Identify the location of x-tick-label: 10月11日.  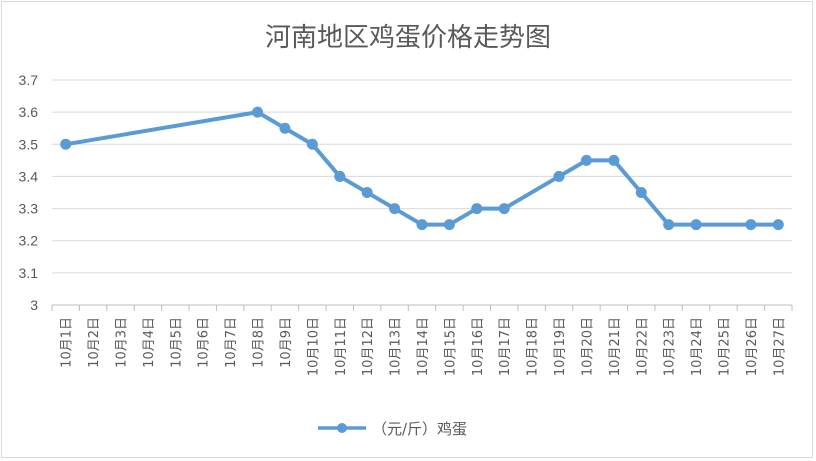
(341, 346).